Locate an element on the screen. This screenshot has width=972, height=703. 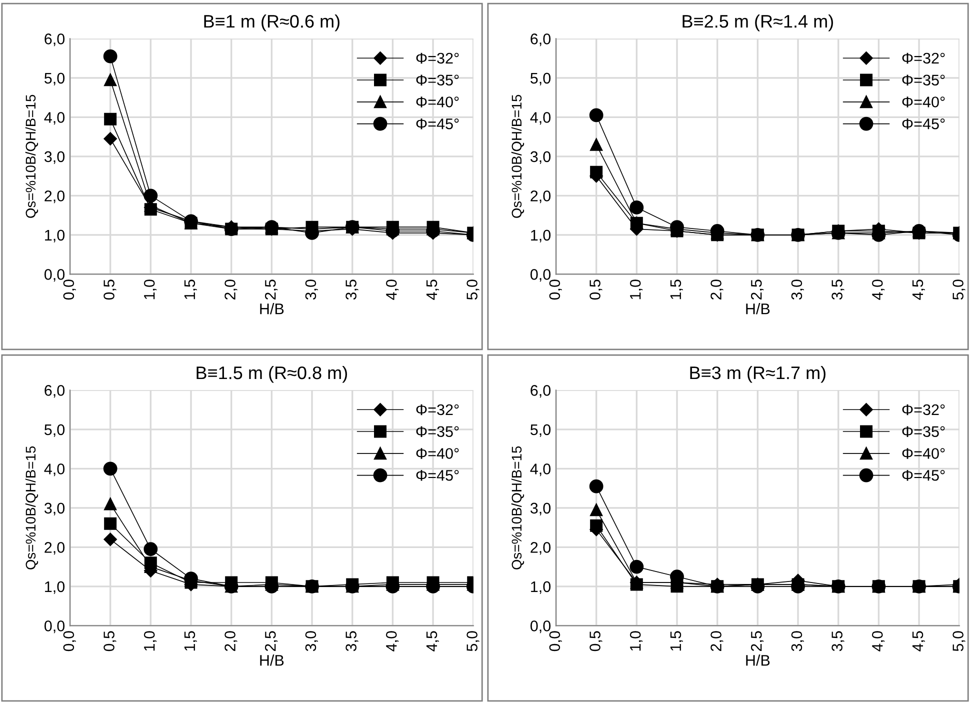
chart-title: B≡1.5 m (R≈0.8 m) is located at coordinates (271, 374).